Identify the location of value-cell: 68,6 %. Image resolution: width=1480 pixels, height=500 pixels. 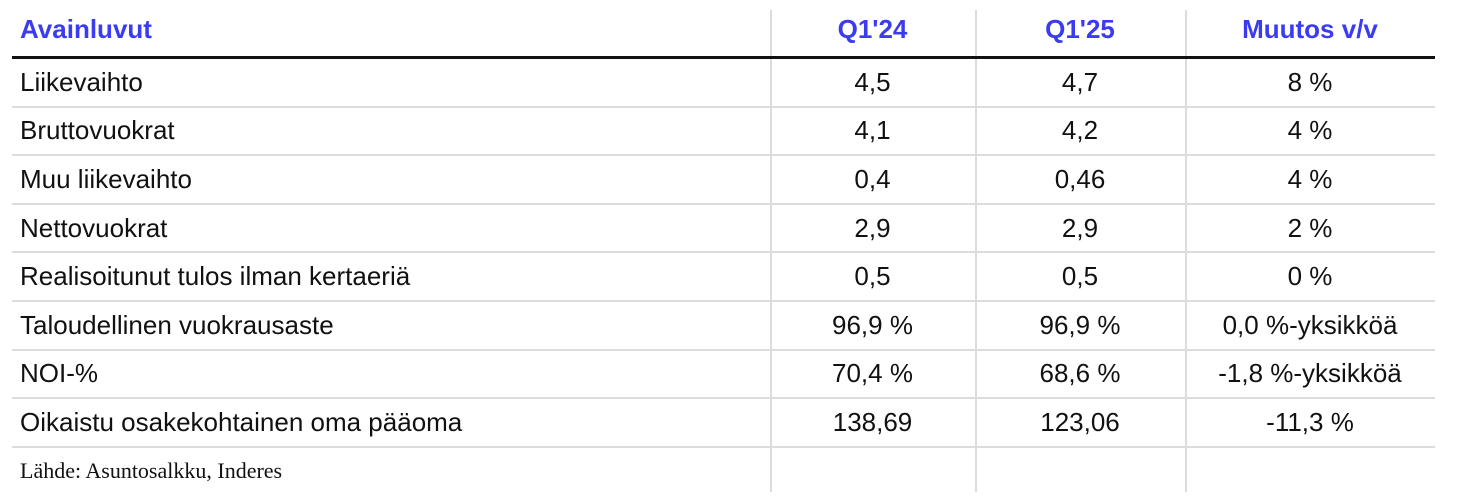
(1080, 373).